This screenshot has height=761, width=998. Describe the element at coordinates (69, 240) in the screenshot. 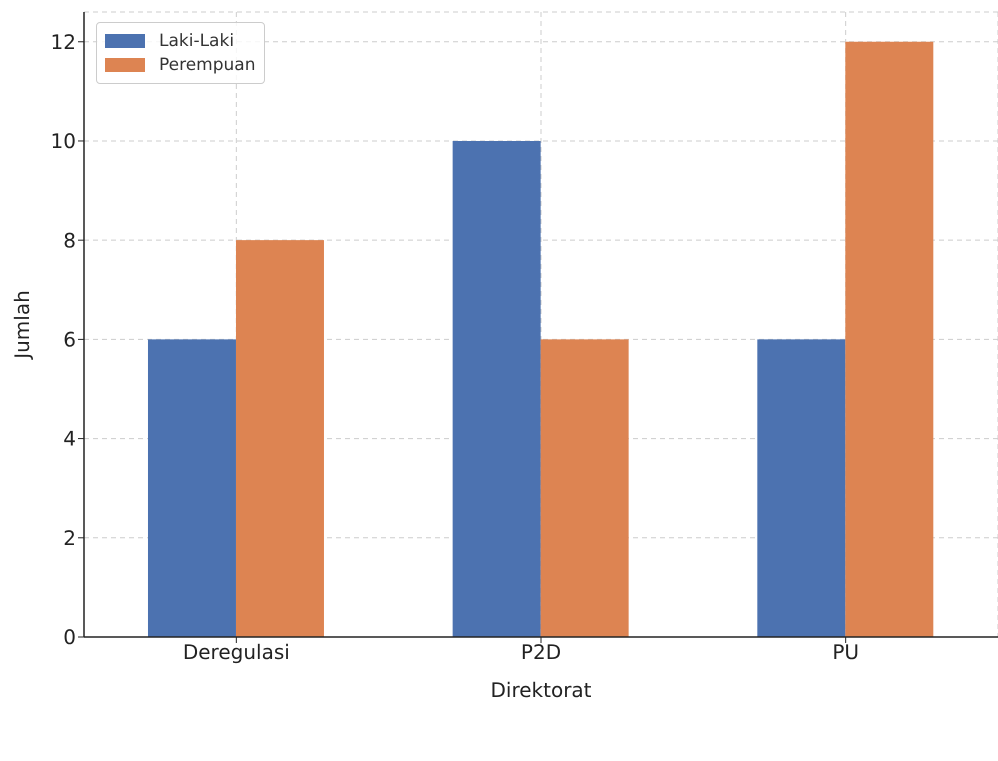

I see `y-tick-label: 8` at that location.